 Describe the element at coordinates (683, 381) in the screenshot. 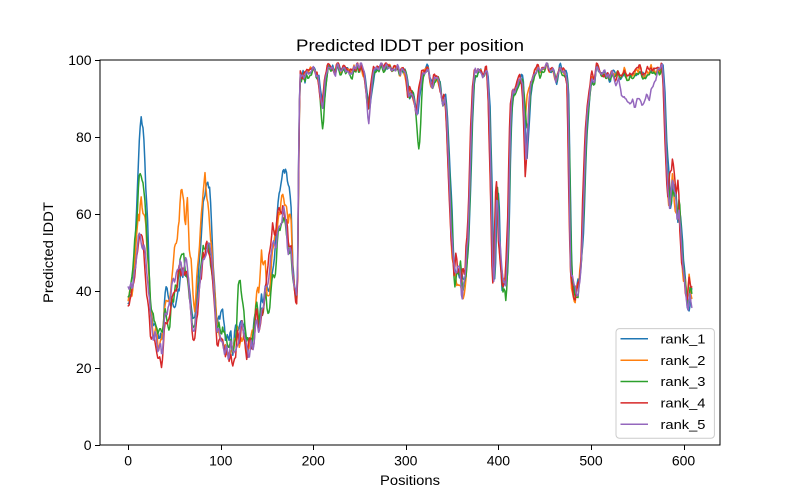

I see `svg-text: rank_3` at that location.